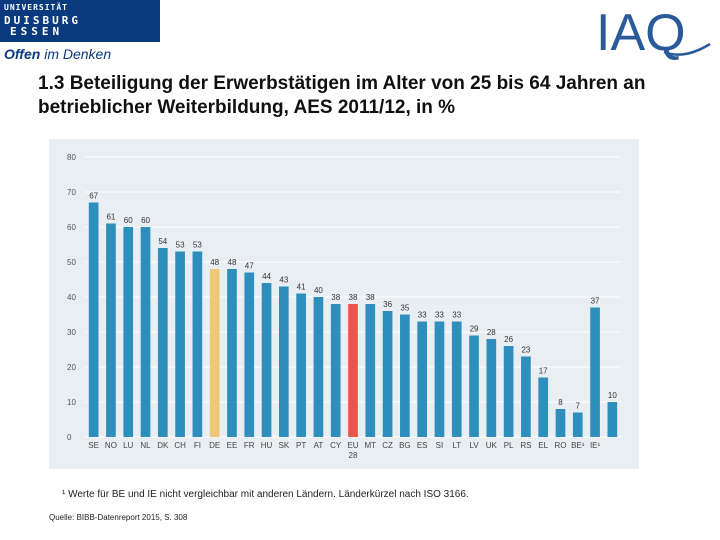  I want to click on category-label: DK, so click(163, 445).